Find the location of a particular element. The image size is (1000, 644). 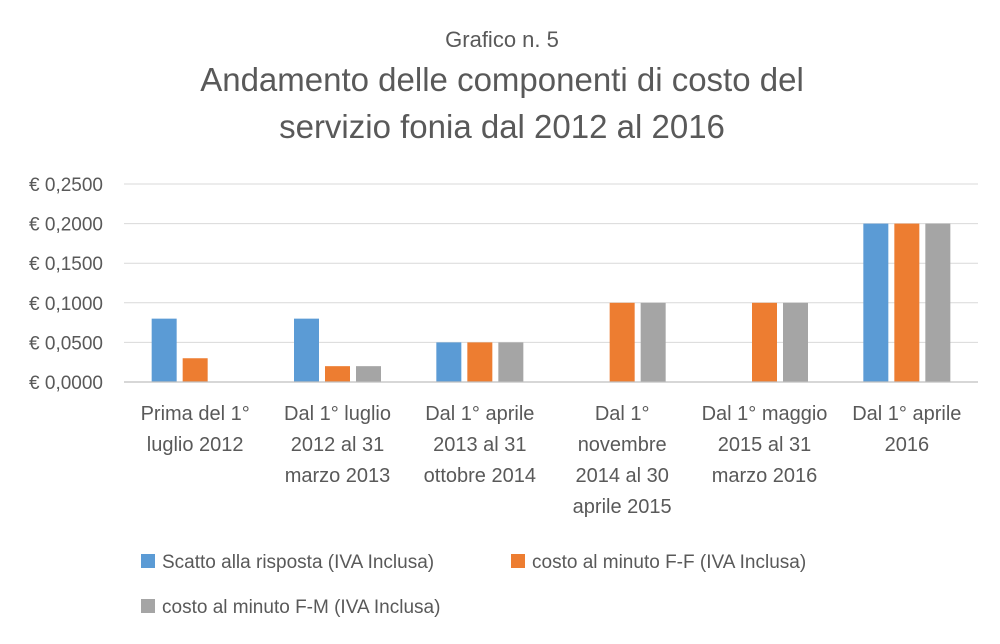

y-tick-label: € 0,1000 is located at coordinates (66, 304).